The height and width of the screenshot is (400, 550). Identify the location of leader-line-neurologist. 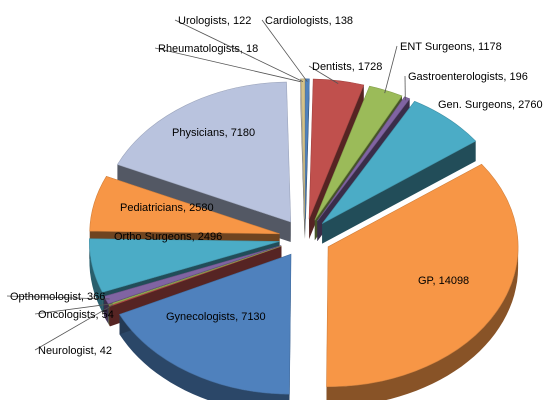
(74, 327).